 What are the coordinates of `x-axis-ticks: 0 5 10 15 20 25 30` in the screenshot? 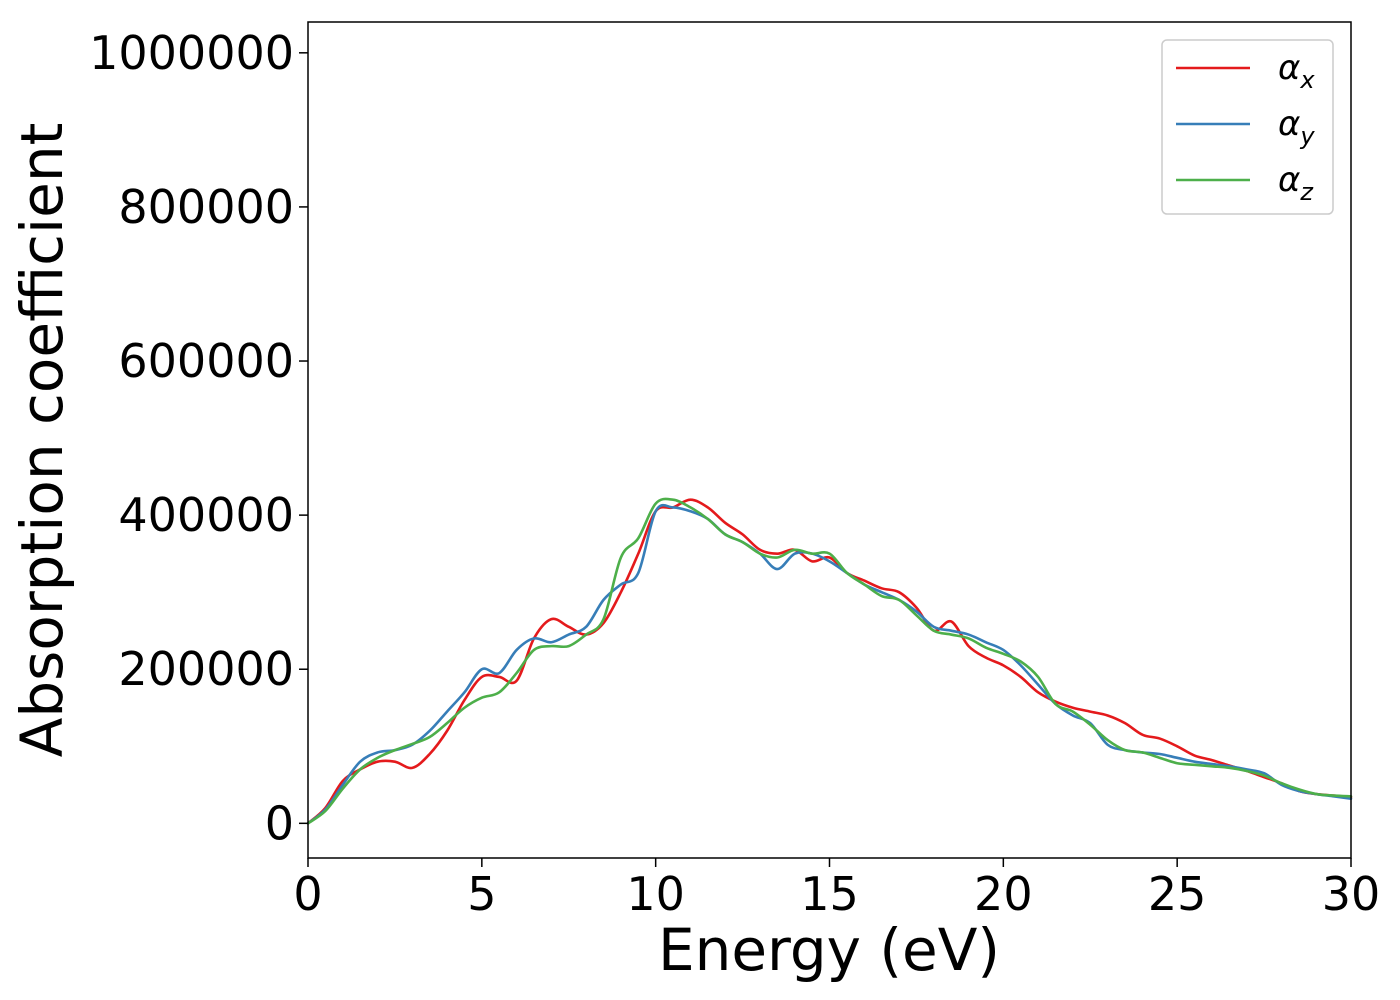 It's located at (836, 889).